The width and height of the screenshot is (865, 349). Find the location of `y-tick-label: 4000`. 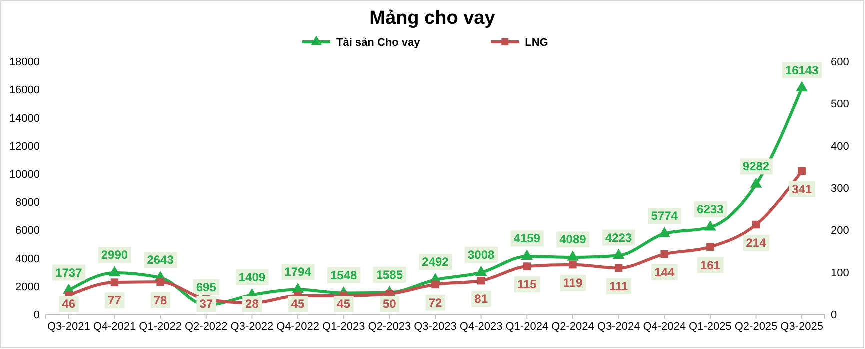

y-tick-label: 4000 is located at coordinates (28, 259).